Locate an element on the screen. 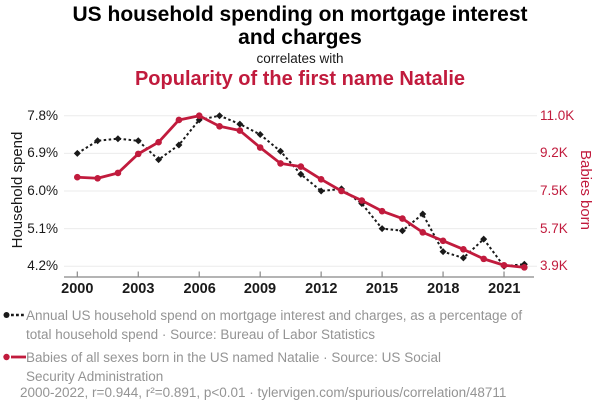 The image size is (600, 414). dotted-line-marker-icon is located at coordinates (14, 315).